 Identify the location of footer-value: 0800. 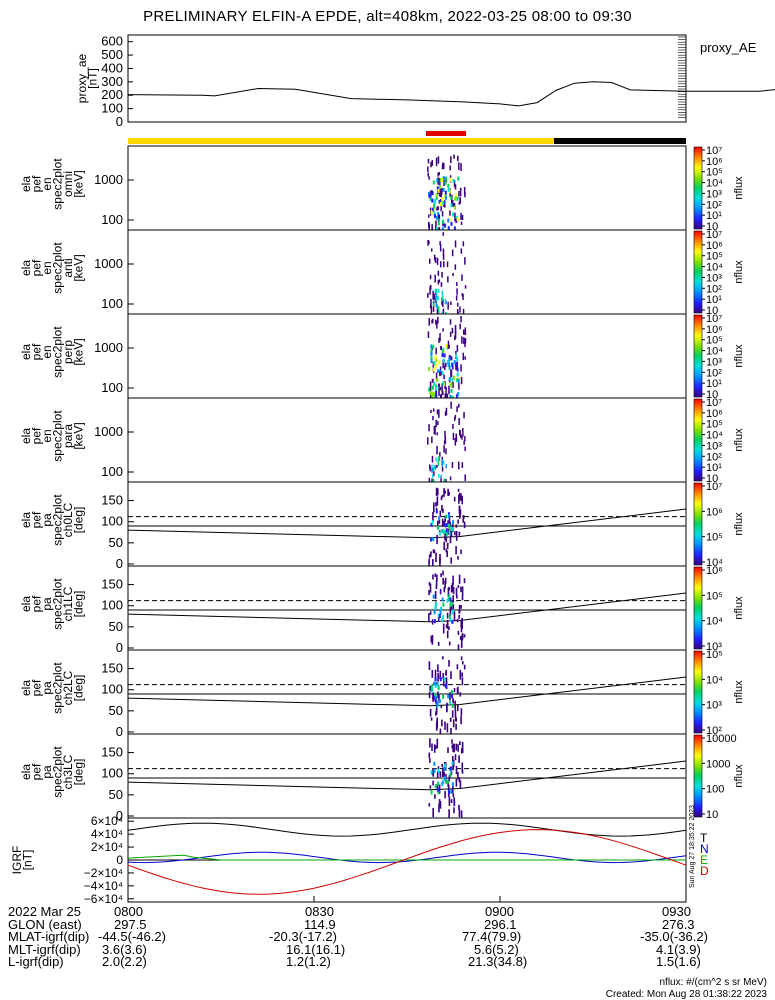
(128, 911).